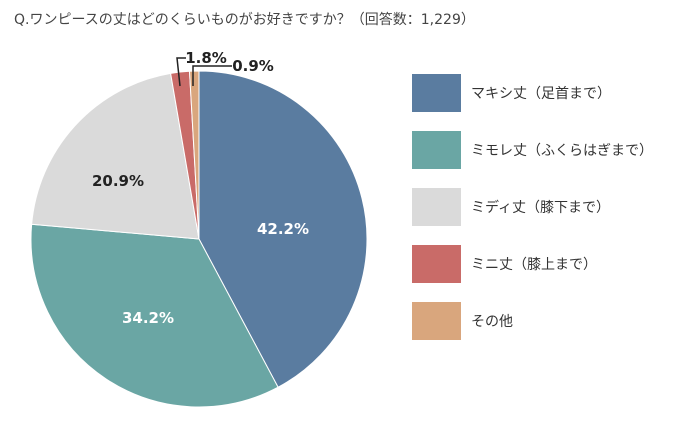 This screenshot has height=426, width=700. I want to click on legend-item: マキシ丈（足首まで）, so click(532, 93).